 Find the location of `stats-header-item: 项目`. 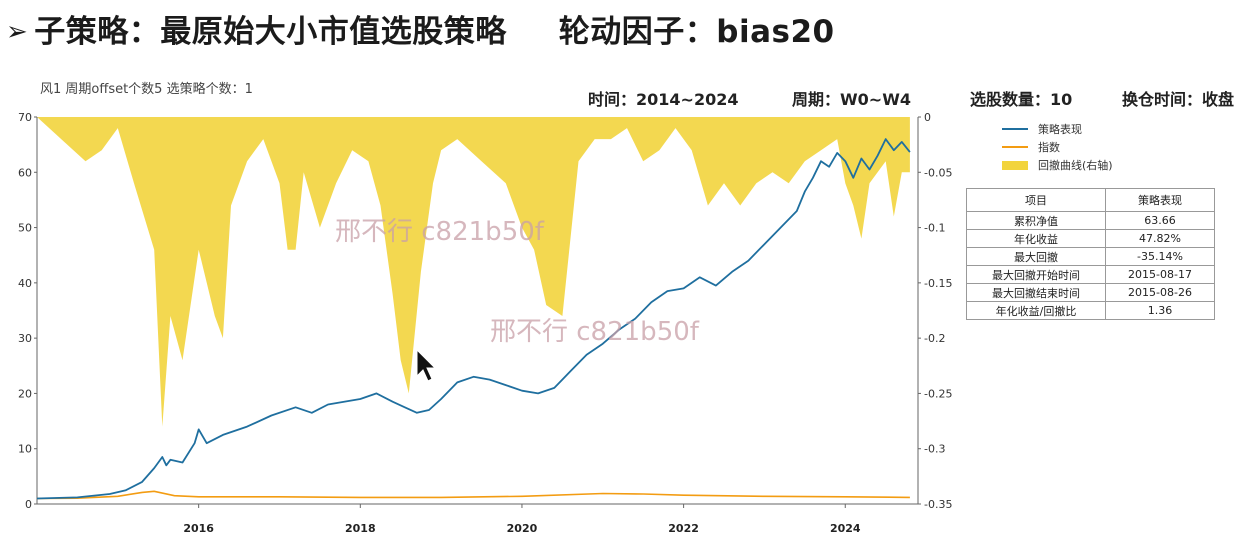

stats-header-item: 项目 is located at coordinates (1036, 200).